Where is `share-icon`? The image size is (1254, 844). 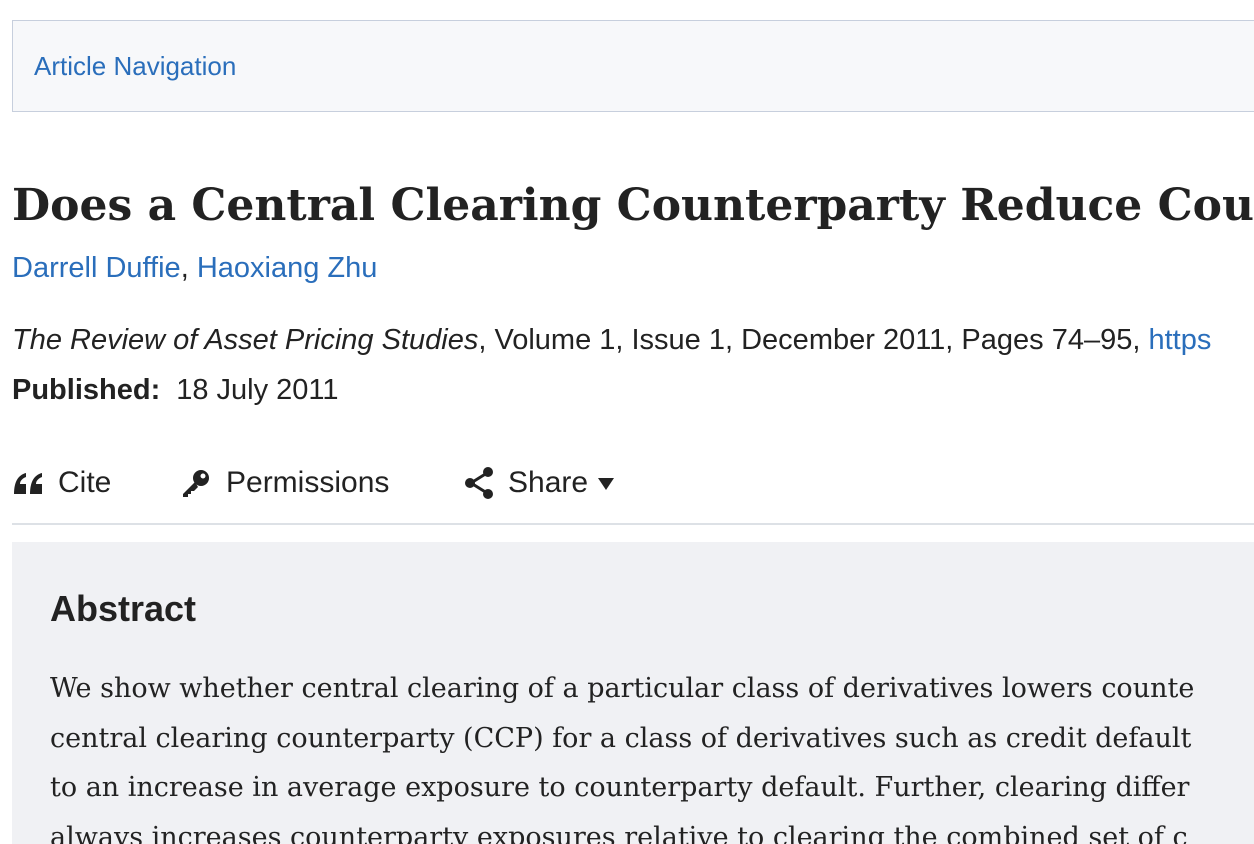
share-icon is located at coordinates (479, 483).